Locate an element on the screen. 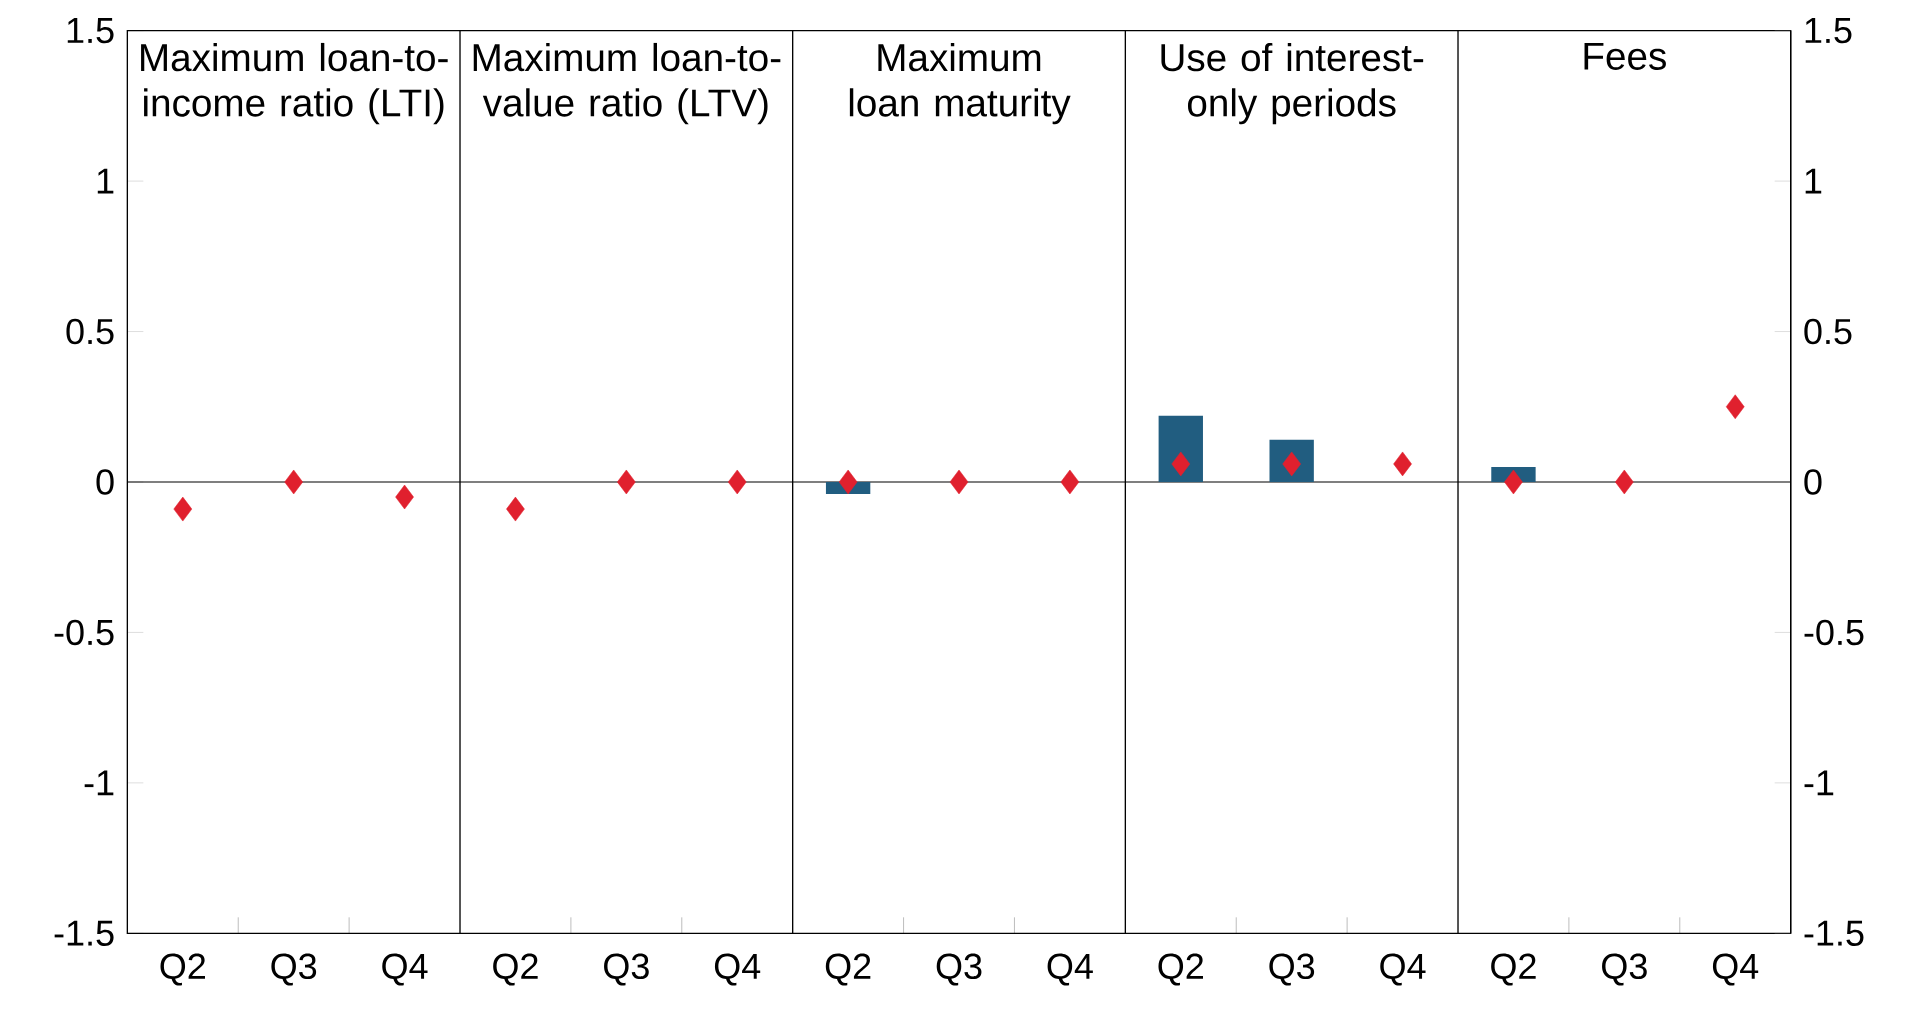  y-tick-label: 0.5 is located at coordinates (90, 331).